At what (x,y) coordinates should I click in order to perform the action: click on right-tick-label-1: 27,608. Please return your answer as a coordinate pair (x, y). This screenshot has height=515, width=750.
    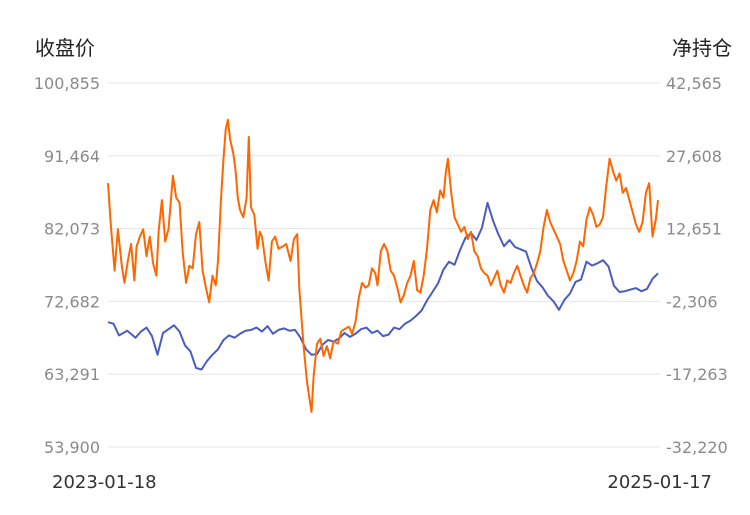
    Looking at the image, I should click on (694, 156).